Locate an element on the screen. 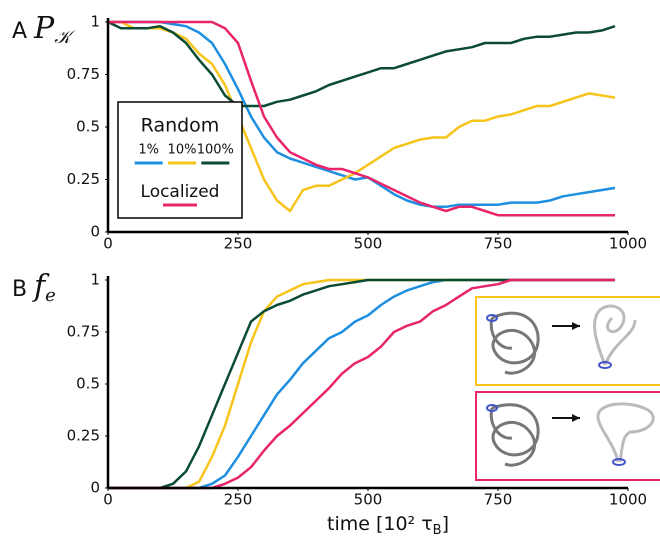 The image size is (660, 540). panel-label: B is located at coordinates (19, 289).